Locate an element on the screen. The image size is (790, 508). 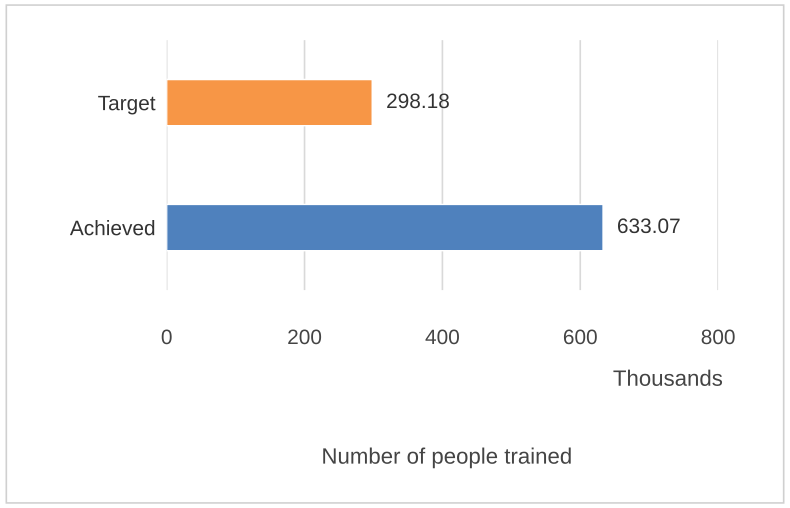
data-label: 298.18 is located at coordinates (418, 100).